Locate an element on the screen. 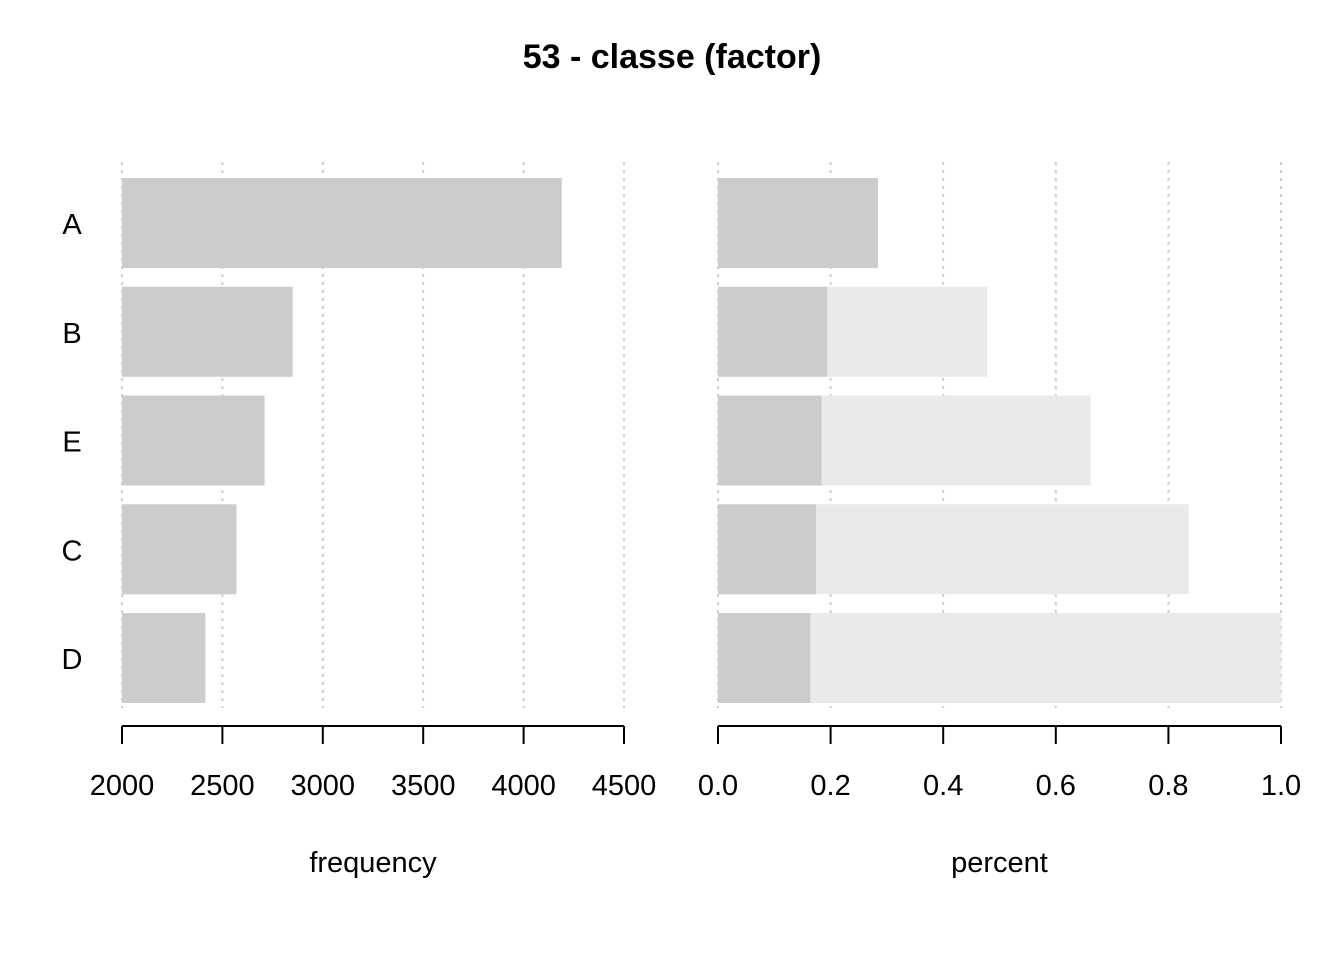 The image size is (1344, 960). x-tick-label: 4000 is located at coordinates (523, 786).